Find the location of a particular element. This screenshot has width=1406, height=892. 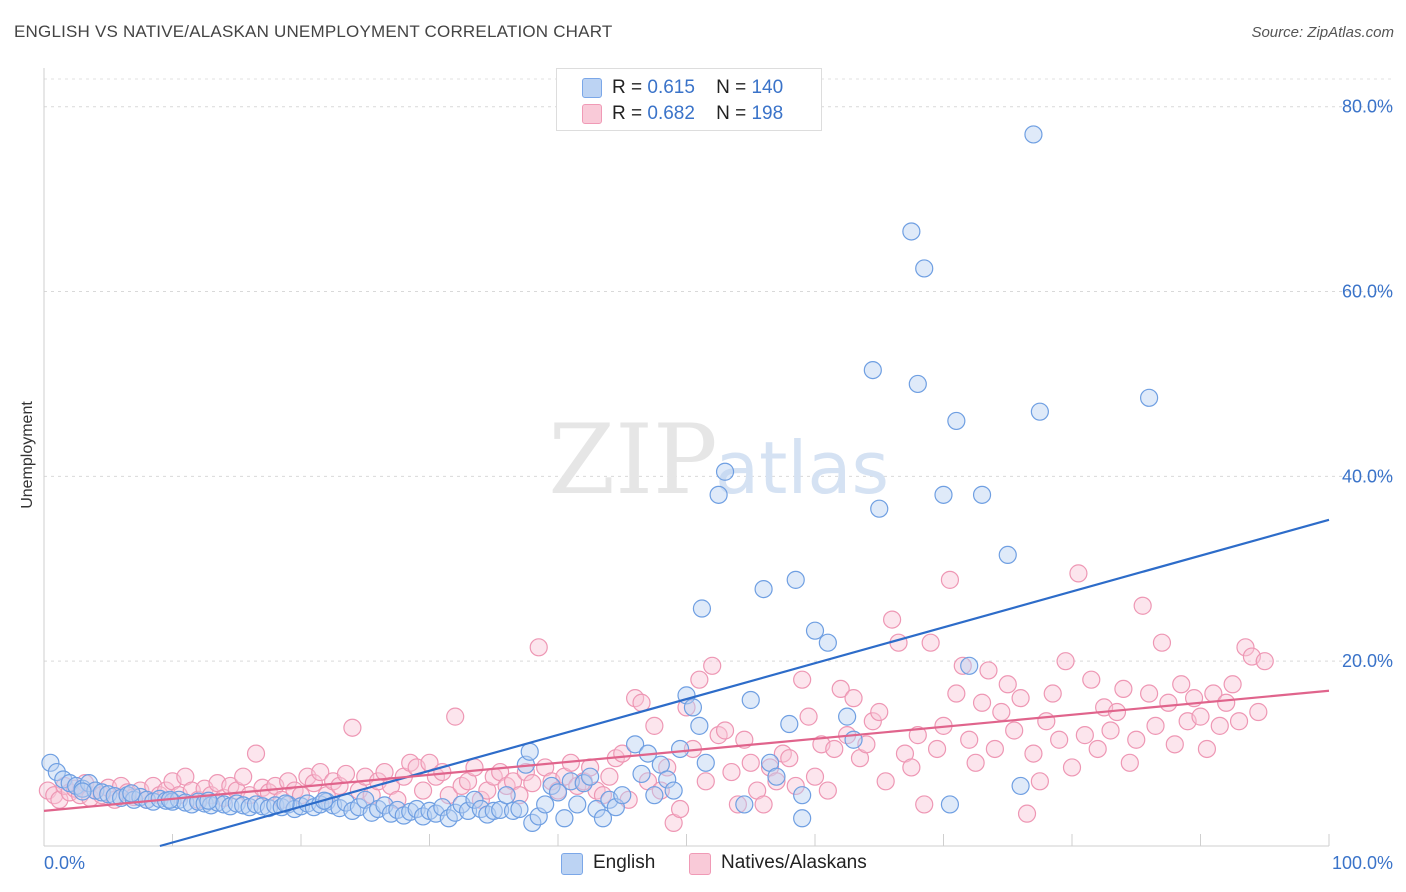

y-tick-label: 60.0% is located at coordinates (1367, 292).